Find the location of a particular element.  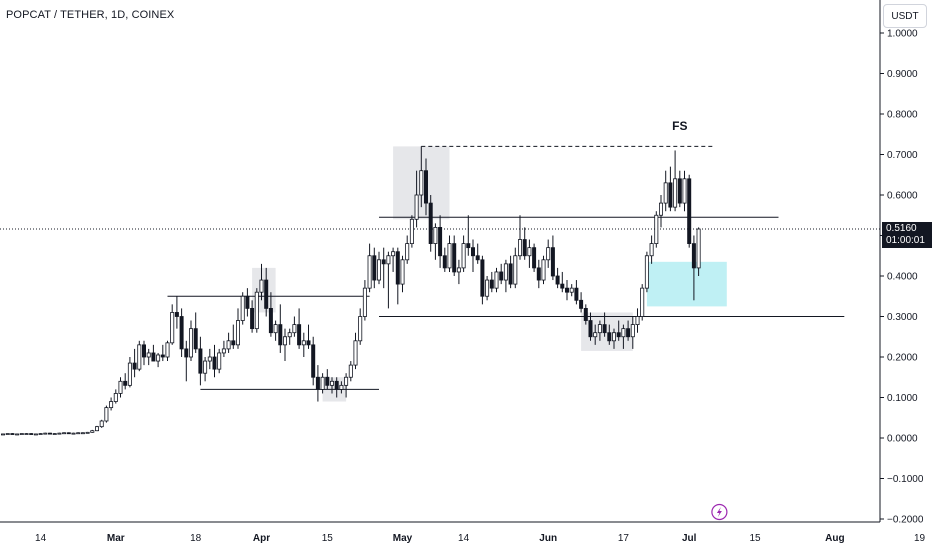

x-tick-label: 15 is located at coordinates (328, 538).